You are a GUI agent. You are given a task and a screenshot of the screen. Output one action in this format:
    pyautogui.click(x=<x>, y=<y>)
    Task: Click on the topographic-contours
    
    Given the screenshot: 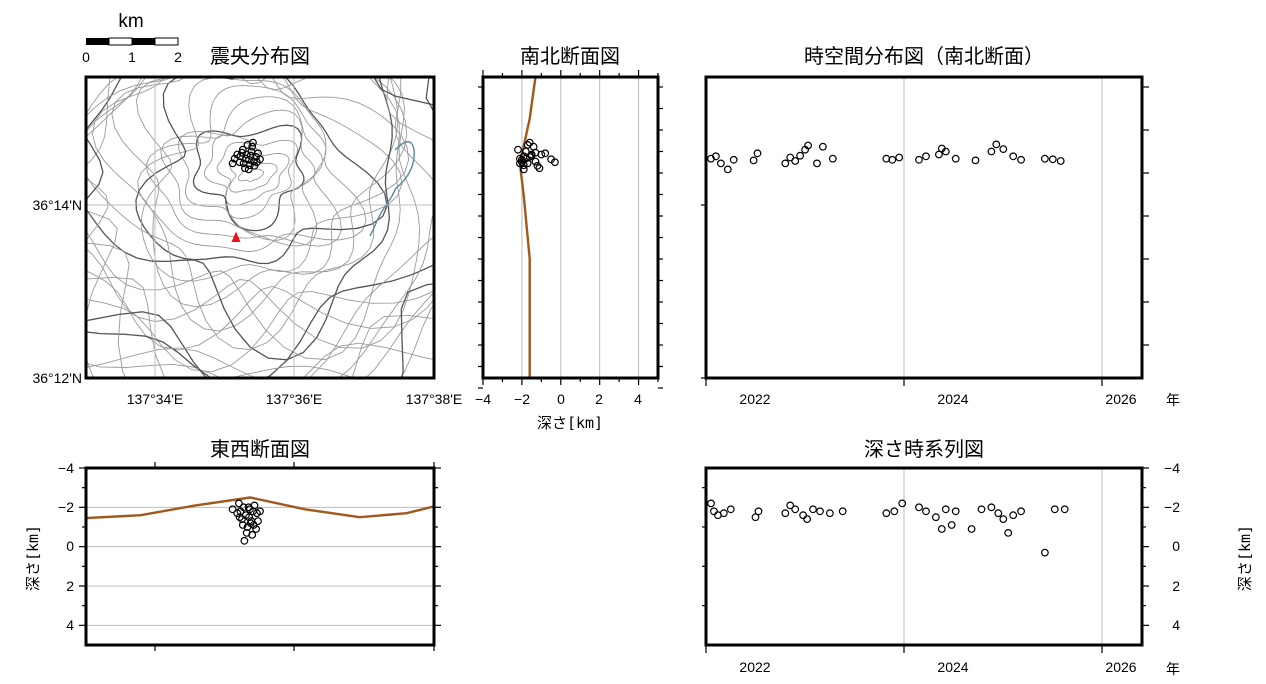 What is the action you would take?
    pyautogui.click(x=260, y=227)
    